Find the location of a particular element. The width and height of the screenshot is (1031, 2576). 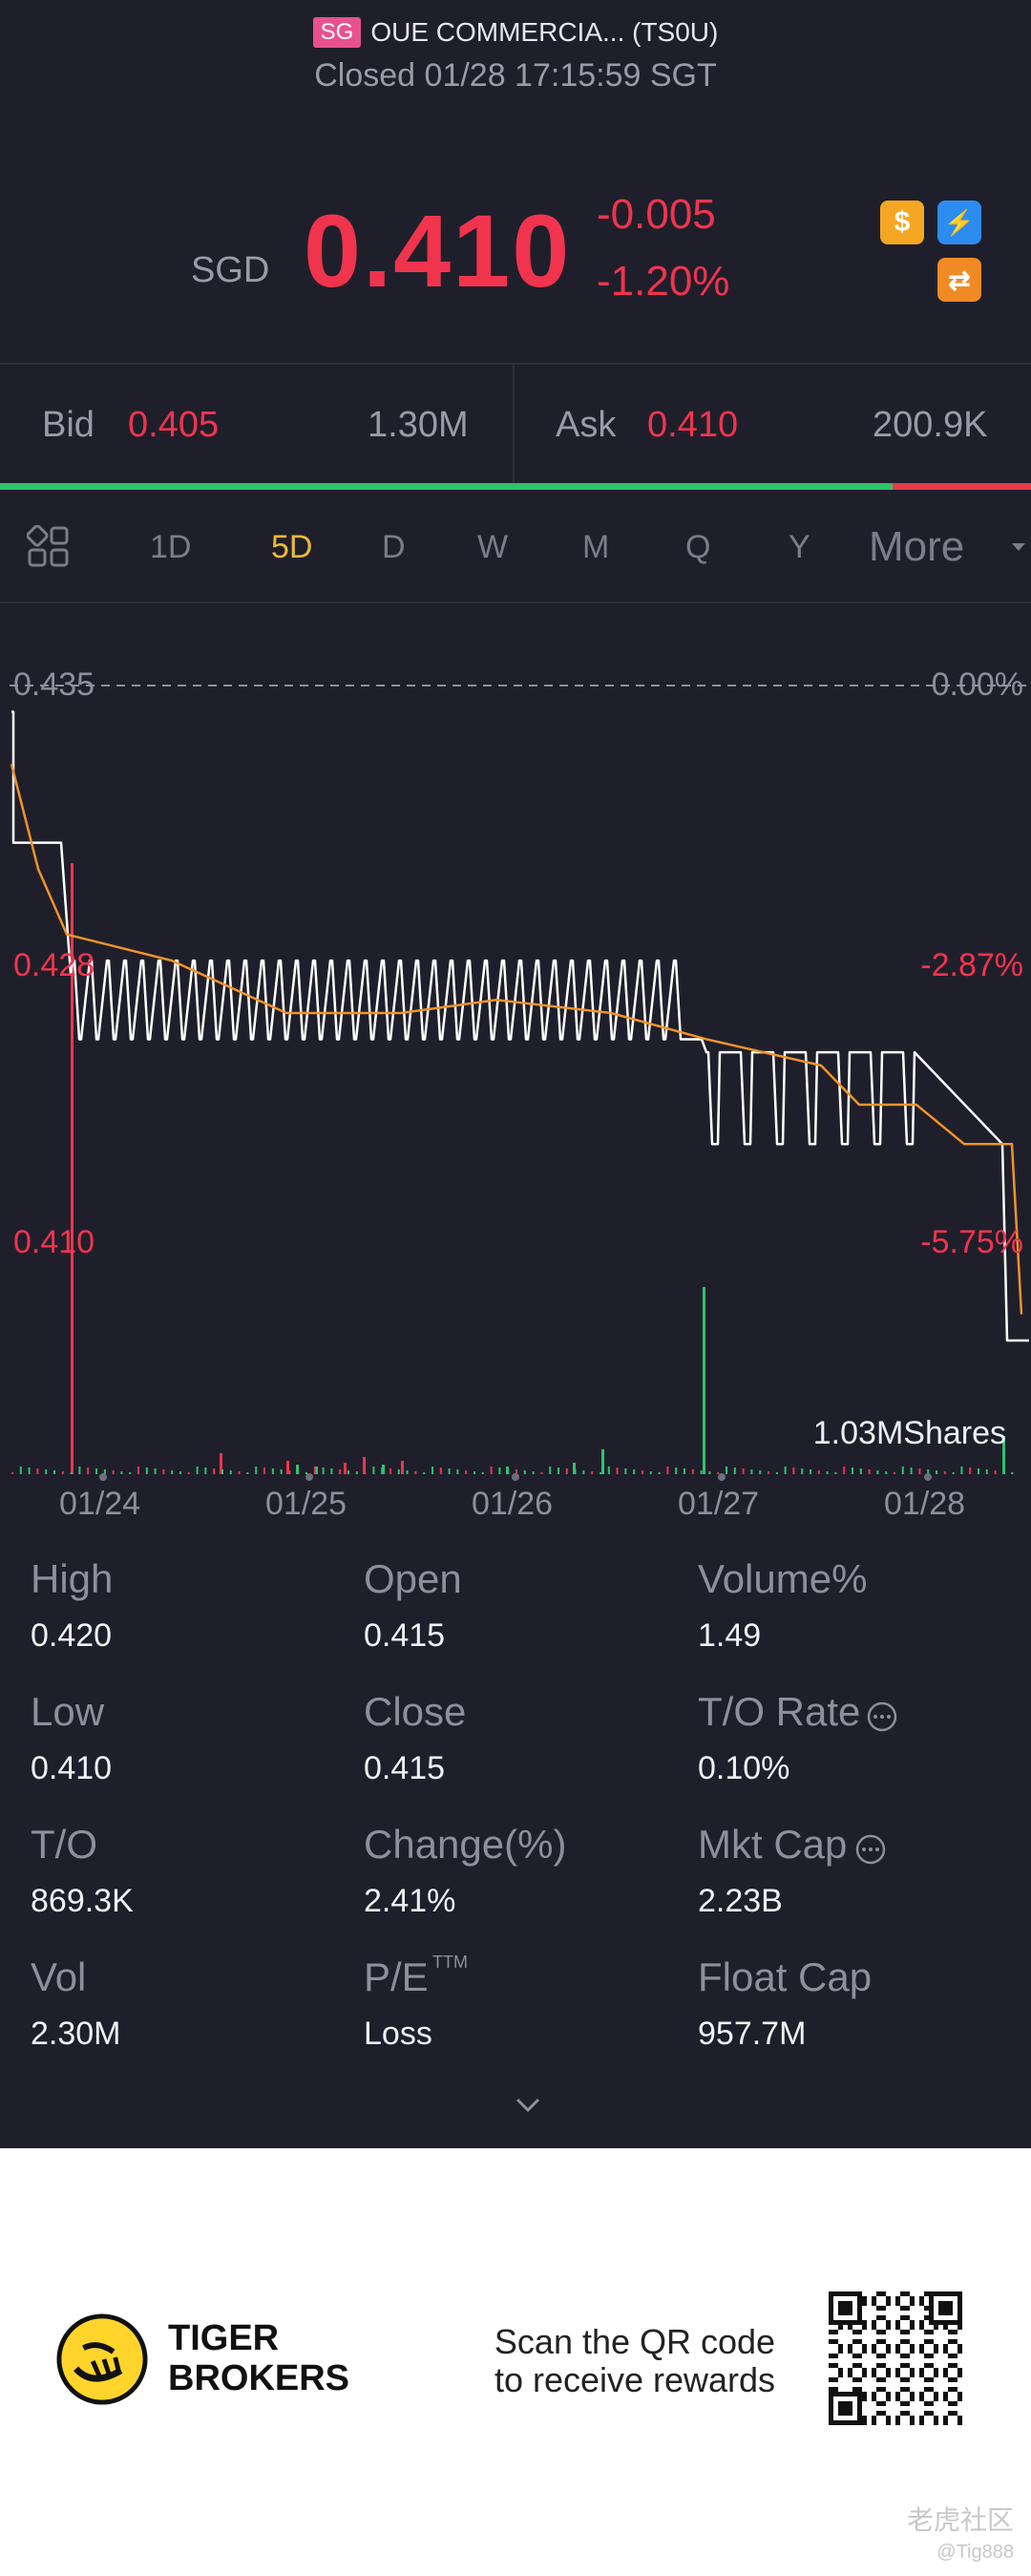

scan-text-line1: Scan the QR code is located at coordinates (635, 2341).